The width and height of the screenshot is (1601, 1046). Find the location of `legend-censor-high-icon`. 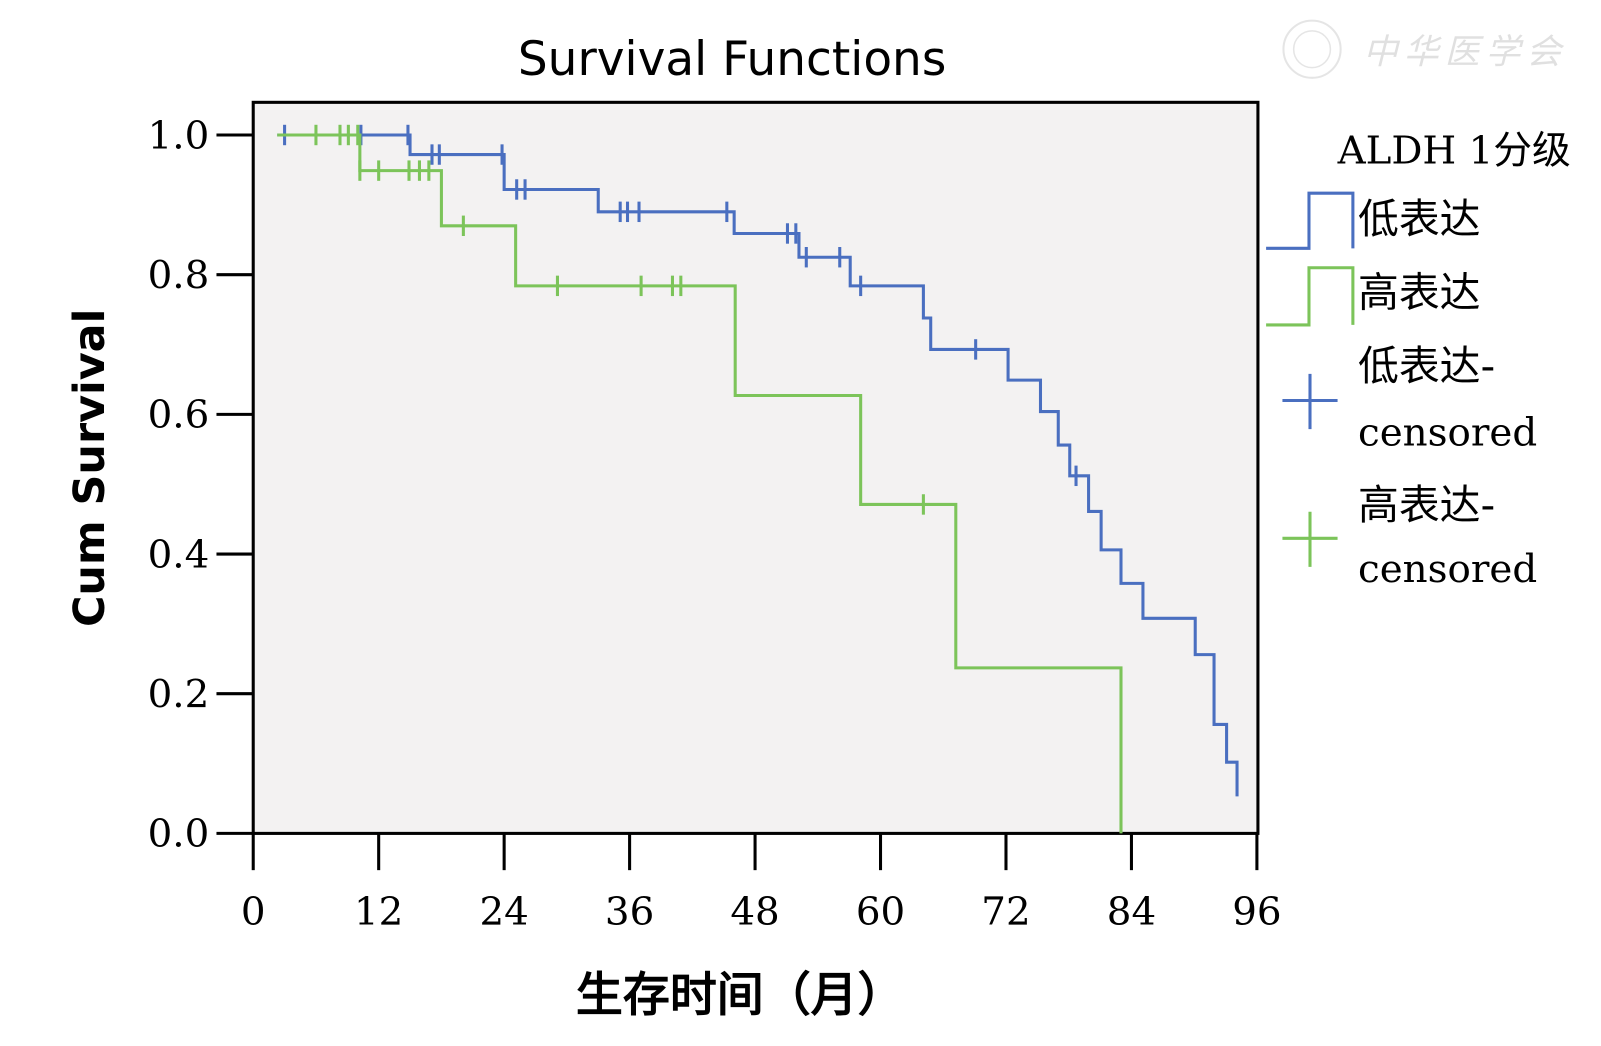

legend-censor-high-icon is located at coordinates (1310, 539).